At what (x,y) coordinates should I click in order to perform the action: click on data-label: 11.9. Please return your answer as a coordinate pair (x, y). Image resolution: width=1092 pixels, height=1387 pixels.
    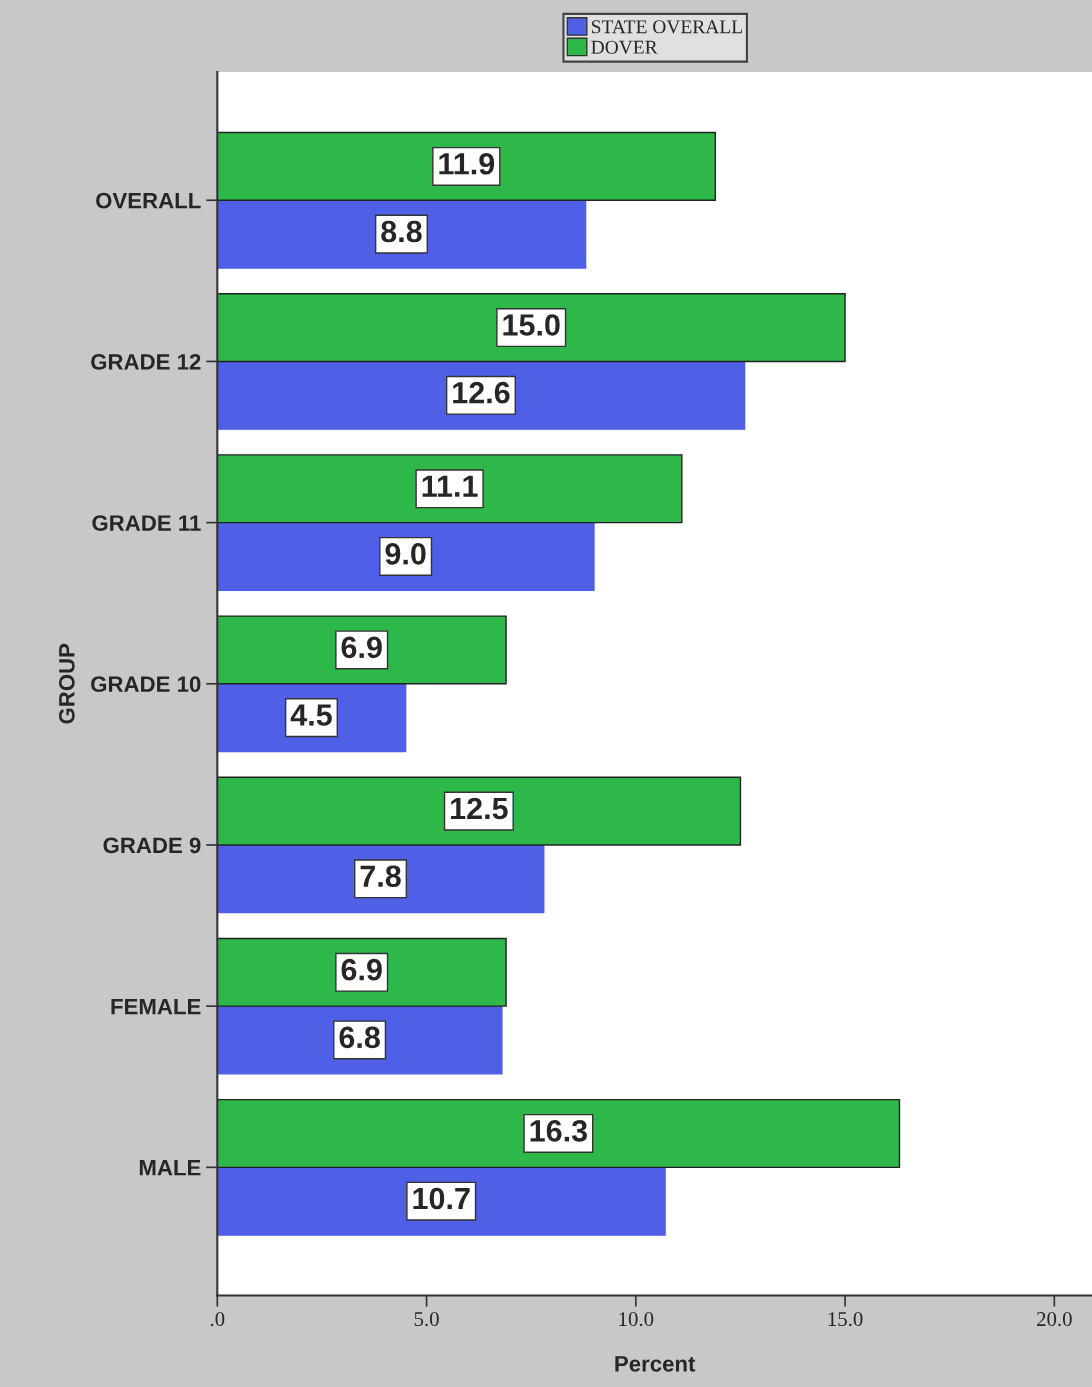
    Looking at the image, I should click on (467, 163).